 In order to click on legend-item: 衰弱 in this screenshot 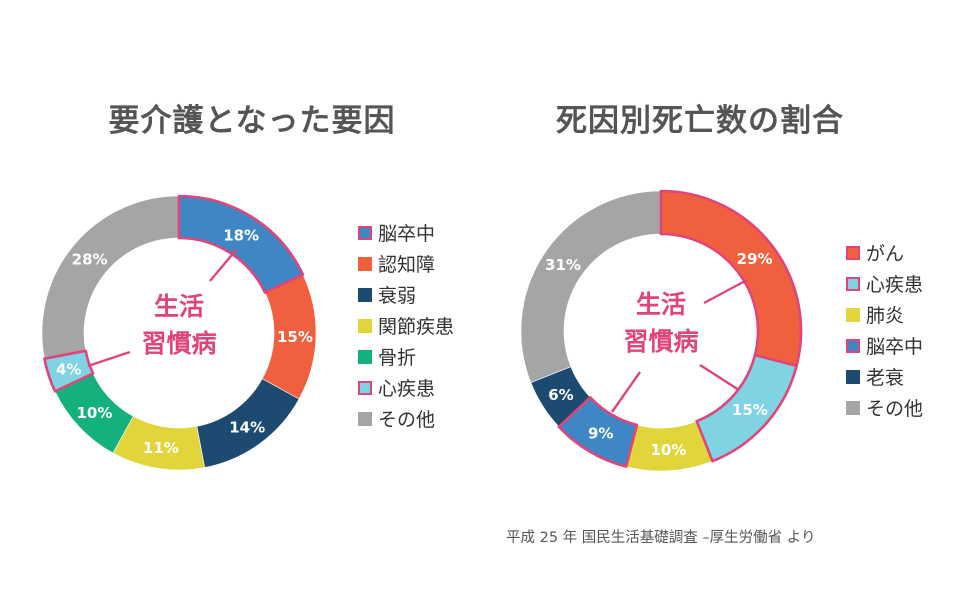, I will do `click(406, 294)`.